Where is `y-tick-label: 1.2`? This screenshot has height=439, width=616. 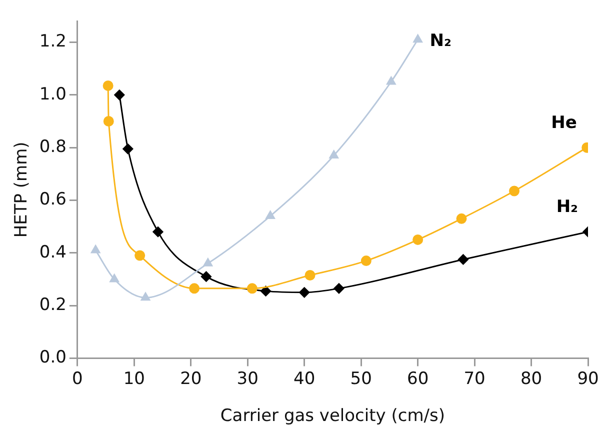
y-tick-label: 1.2 is located at coordinates (52, 42).